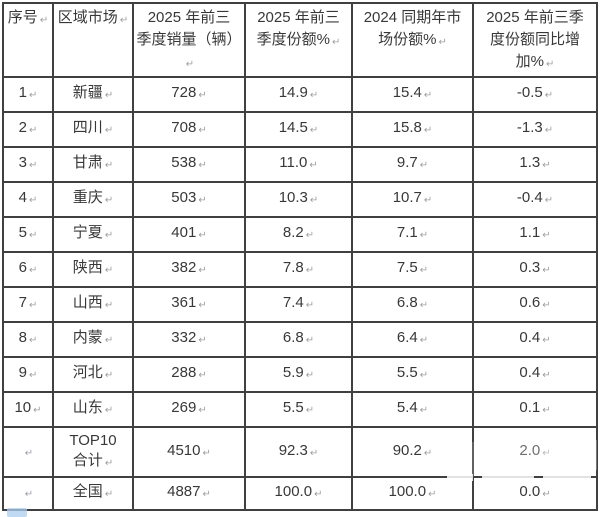  What do you see at coordinates (530, 302) in the screenshot?
I see `cell-value: 0.6` at bounding box center [530, 302].